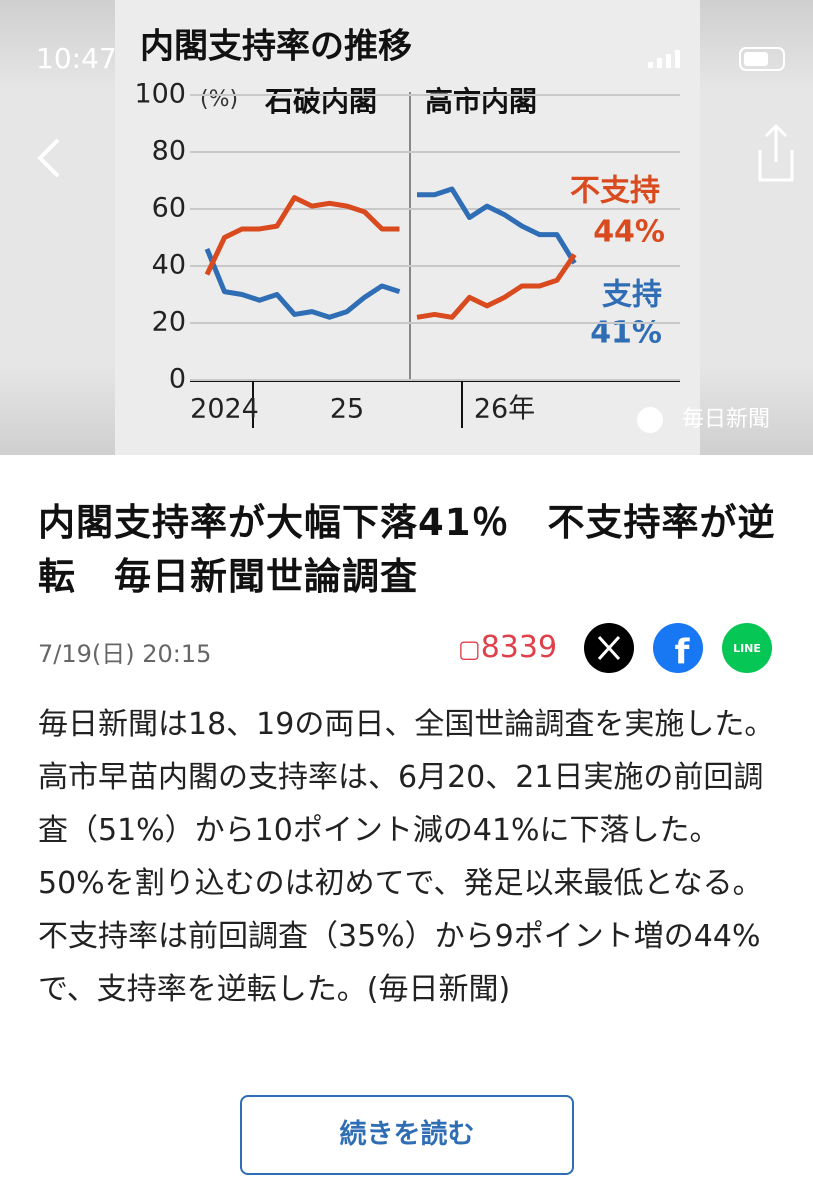 The image size is (813, 1200). What do you see at coordinates (629, 232) in the screenshot?
I see `annotation: 44%` at bounding box center [629, 232].